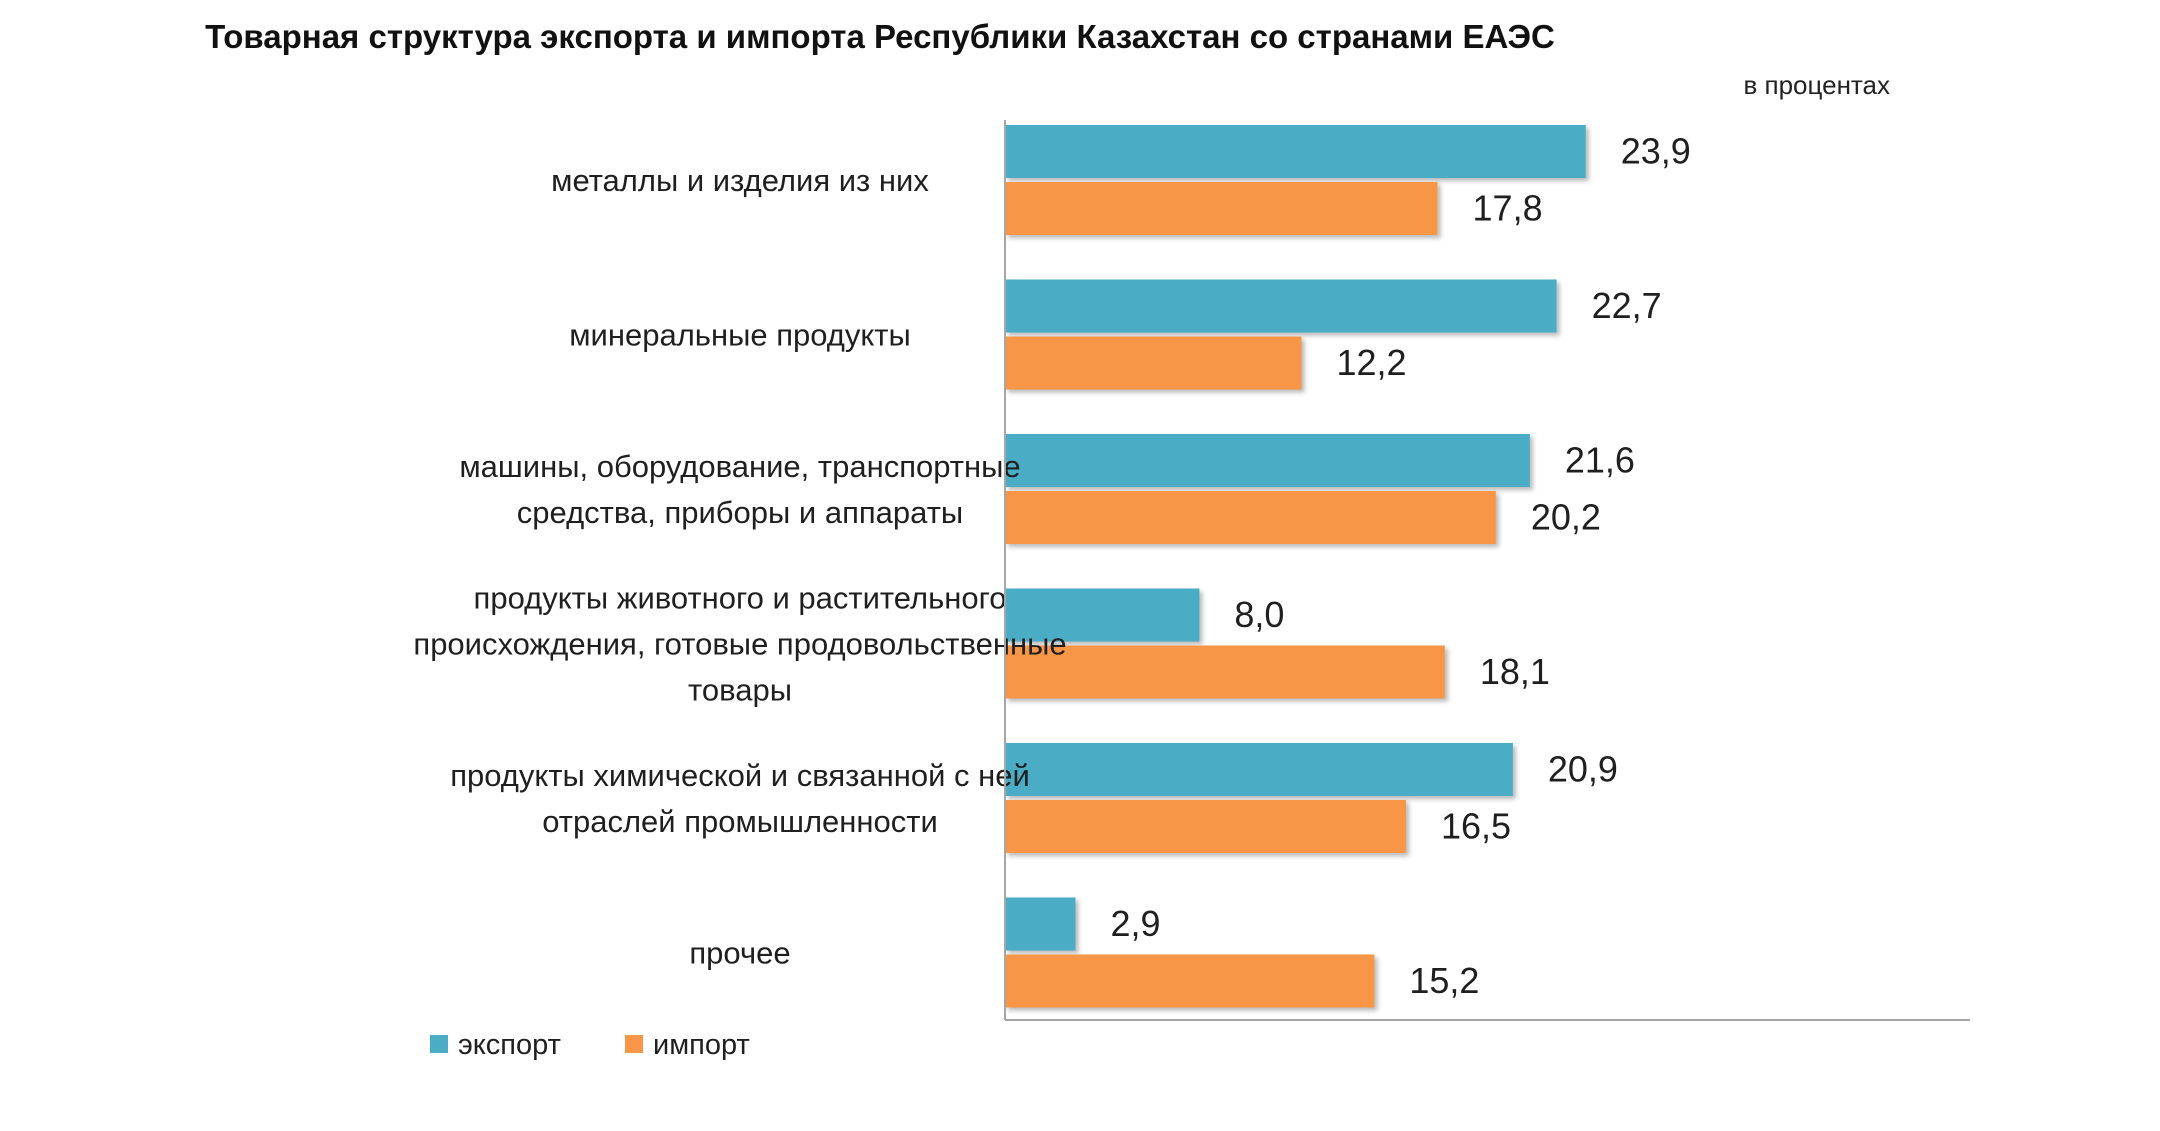 The image size is (2160, 1131). I want to click on export-value-label-1: 23,9, so click(1656, 151).